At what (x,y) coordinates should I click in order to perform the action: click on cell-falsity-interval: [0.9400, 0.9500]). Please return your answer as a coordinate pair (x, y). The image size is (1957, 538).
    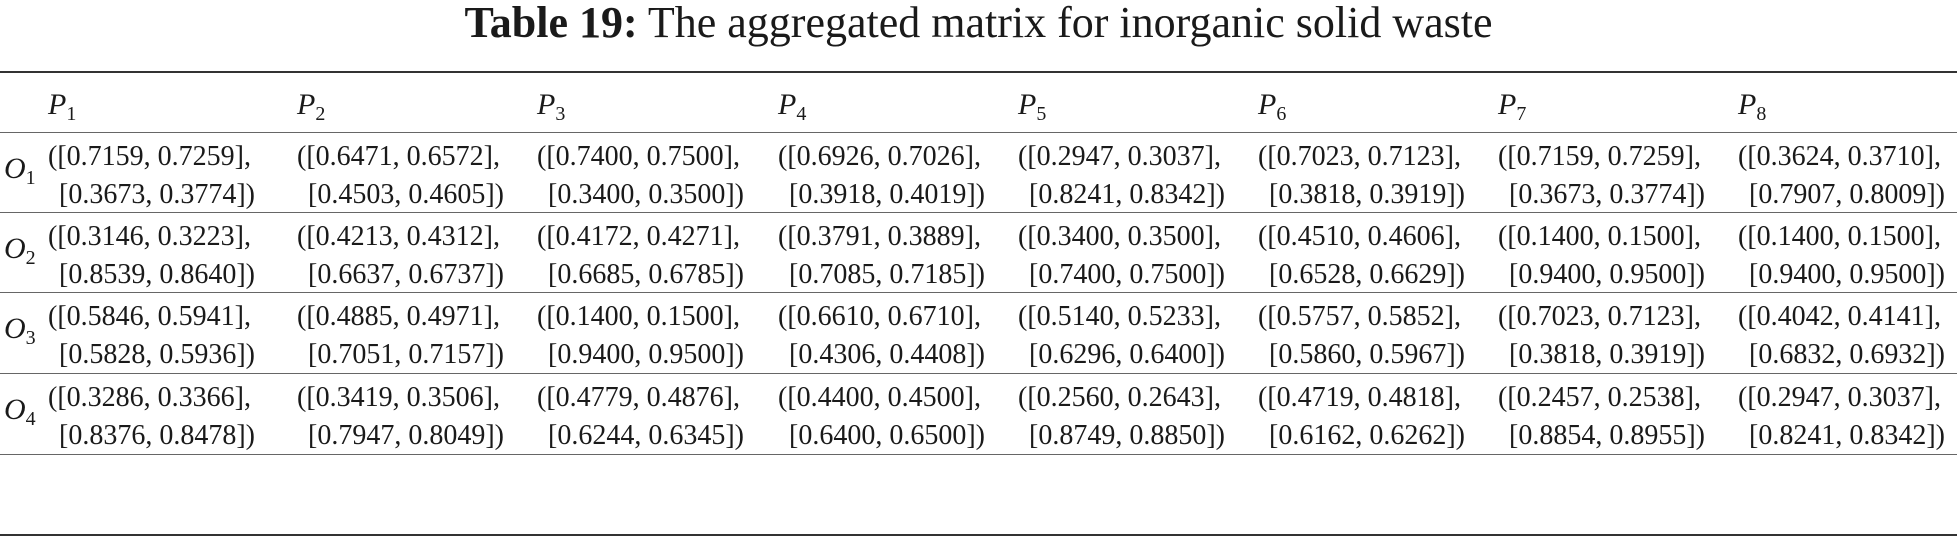
    Looking at the image, I should click on (646, 354).